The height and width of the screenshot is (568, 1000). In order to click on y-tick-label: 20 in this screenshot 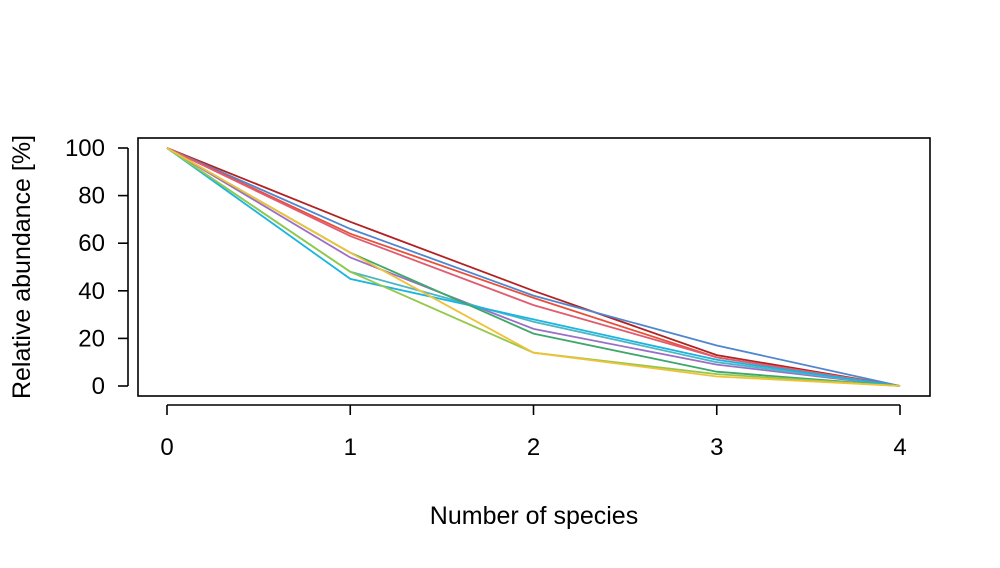, I will do `click(91, 338)`.